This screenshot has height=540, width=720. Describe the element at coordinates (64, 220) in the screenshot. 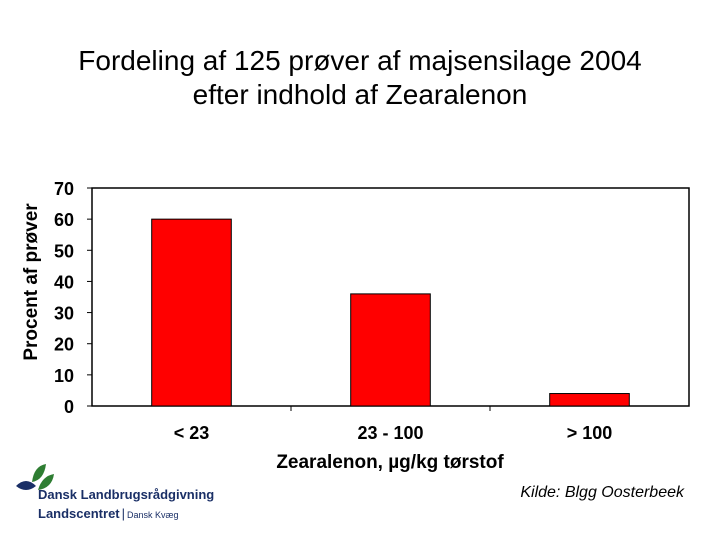

I see `y-tick-label: 60` at that location.